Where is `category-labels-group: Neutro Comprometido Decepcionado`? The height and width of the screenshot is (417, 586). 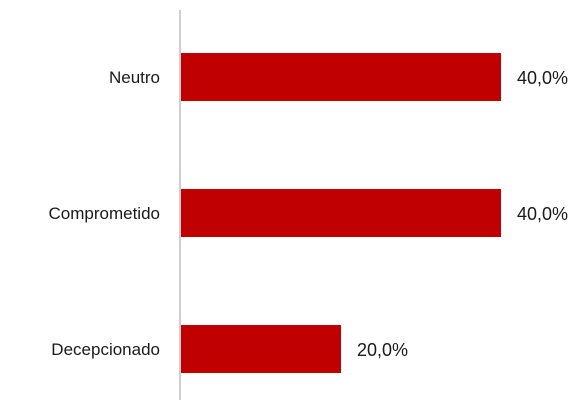
category-labels-group: Neutro Comprometido Decepcionado is located at coordinates (105, 213).